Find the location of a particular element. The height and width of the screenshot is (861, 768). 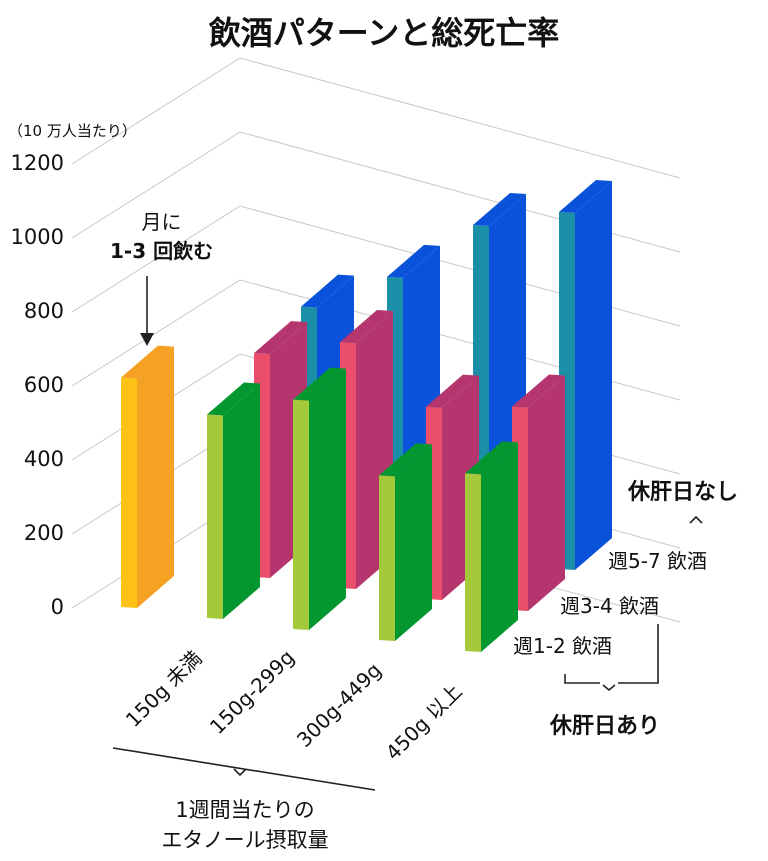

x-axis-label-line: エタノール摂取量 is located at coordinates (245, 840).